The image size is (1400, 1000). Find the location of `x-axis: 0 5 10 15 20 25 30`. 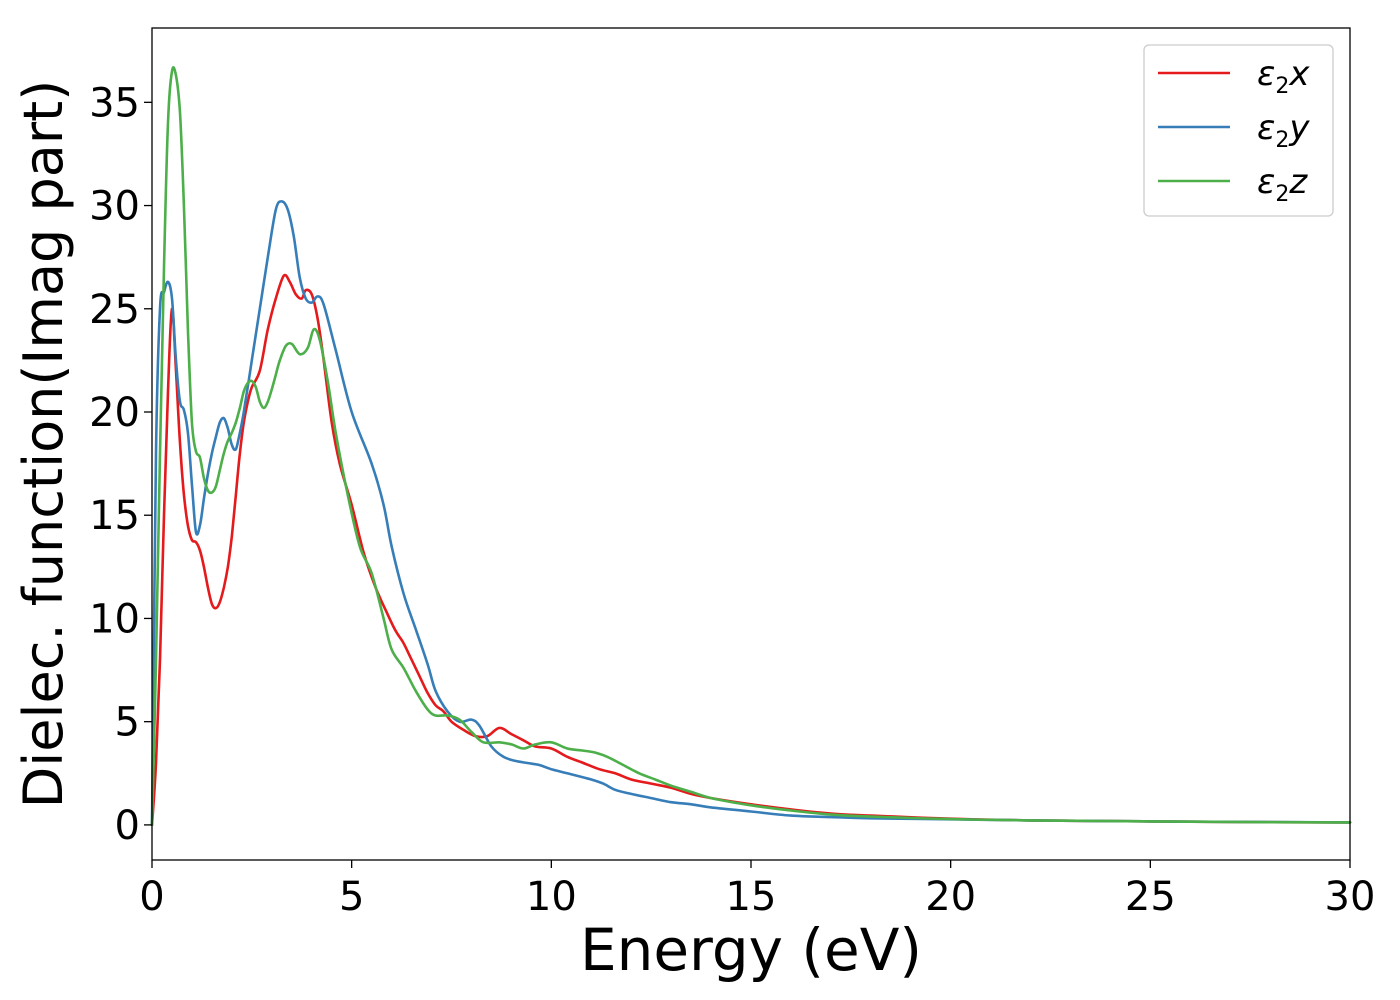

x-axis: 0 5 10 15 20 25 30 is located at coordinates (757, 890).